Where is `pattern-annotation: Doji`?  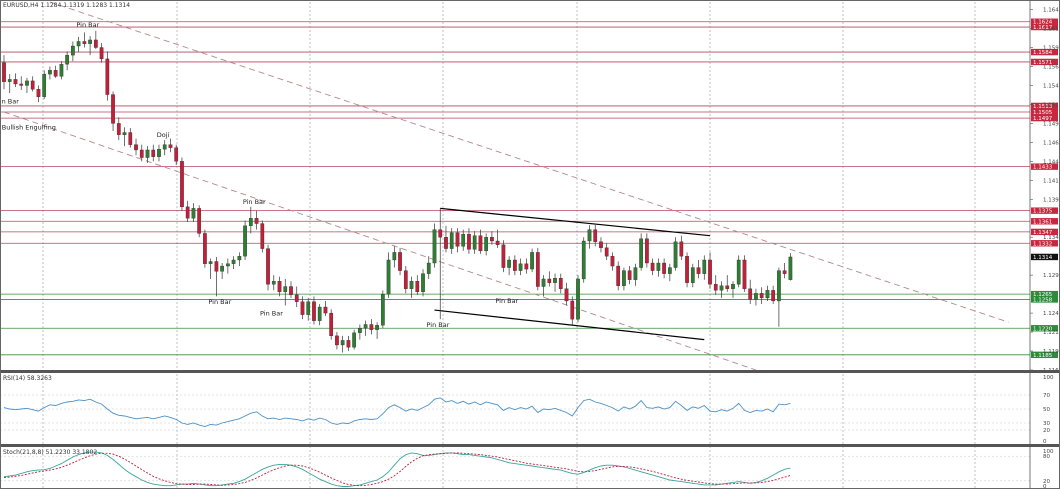 pattern-annotation: Doji is located at coordinates (163, 135).